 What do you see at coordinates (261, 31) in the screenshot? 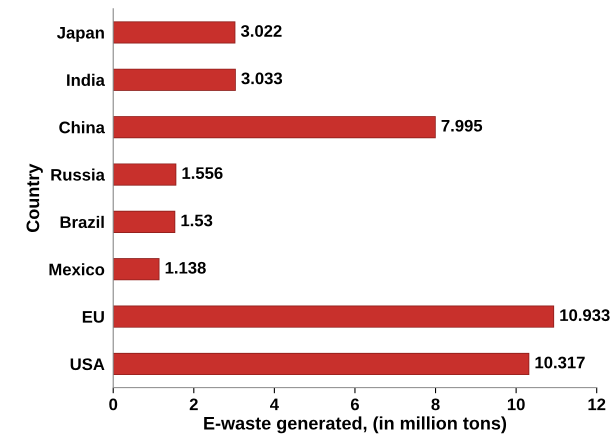
I see `data-label: 3.022` at bounding box center [261, 31].